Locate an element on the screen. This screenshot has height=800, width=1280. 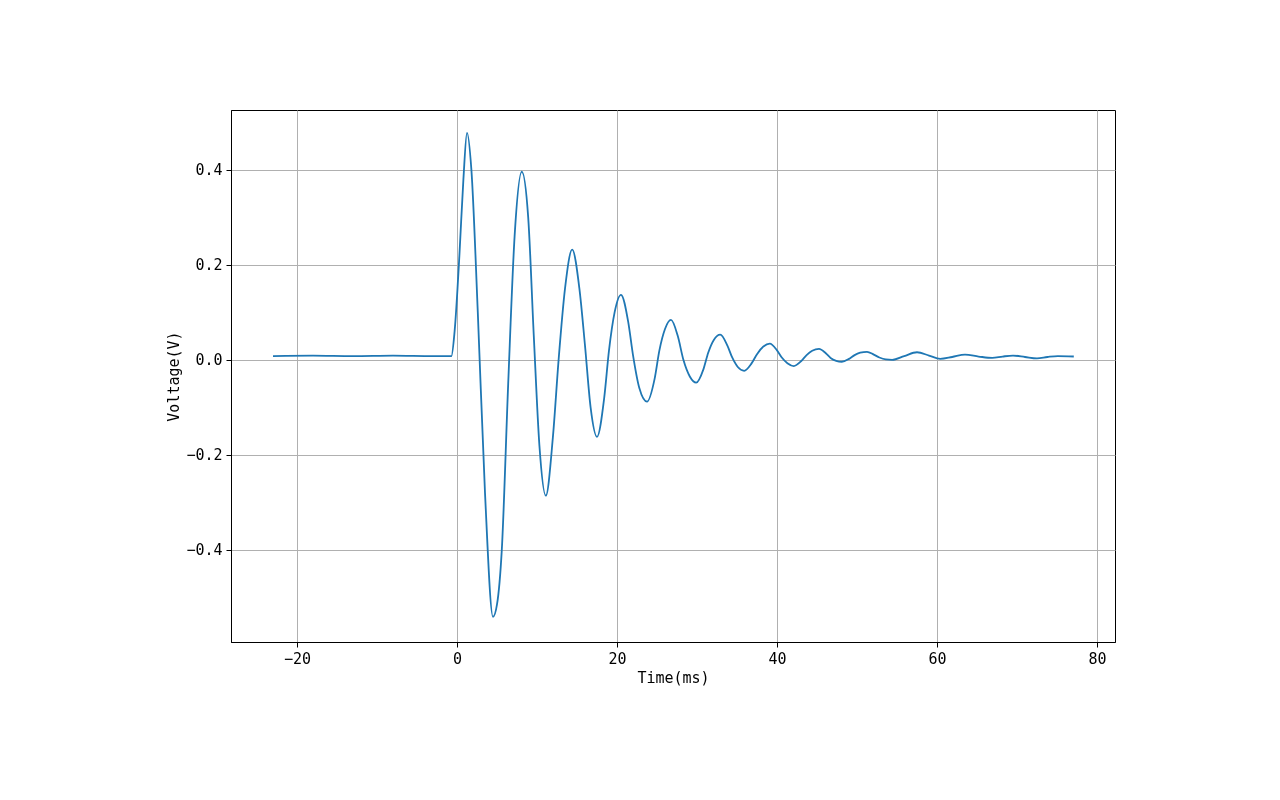
y-axis-title: Voltage(V) is located at coordinates (174, 376).